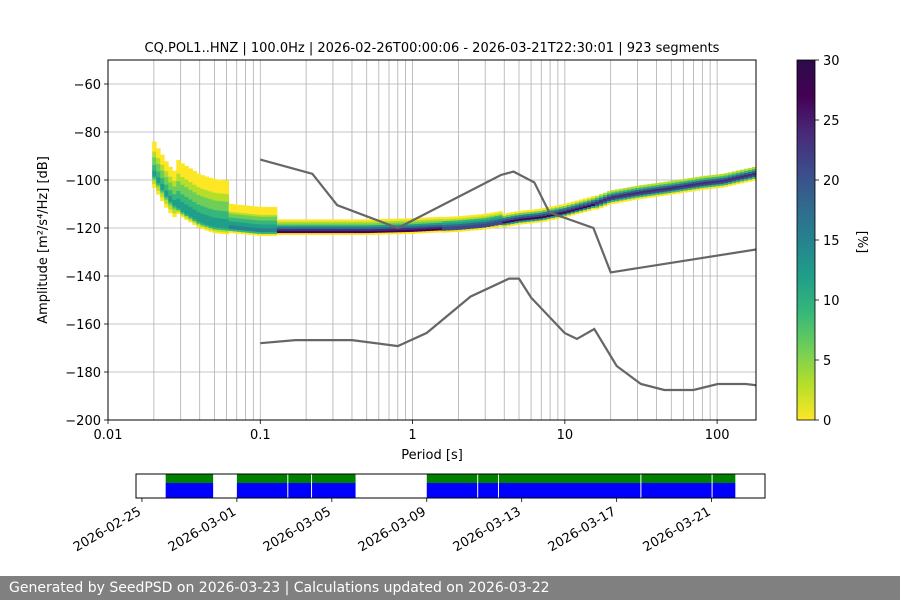 This screenshot has width=900, height=600. What do you see at coordinates (86, 253) in the screenshot?
I see `y-axis-ticks: −200−180−160−140−120−100−80−60` at bounding box center [86, 253].